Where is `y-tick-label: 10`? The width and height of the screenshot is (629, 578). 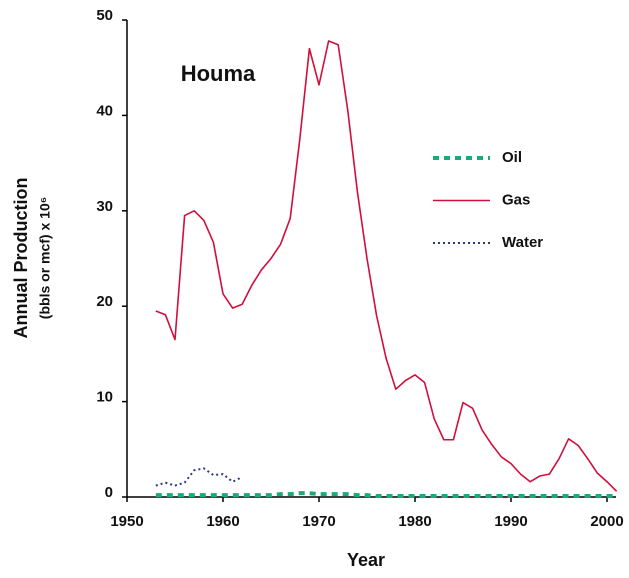 y-tick-label: 10 is located at coordinates (104, 397).